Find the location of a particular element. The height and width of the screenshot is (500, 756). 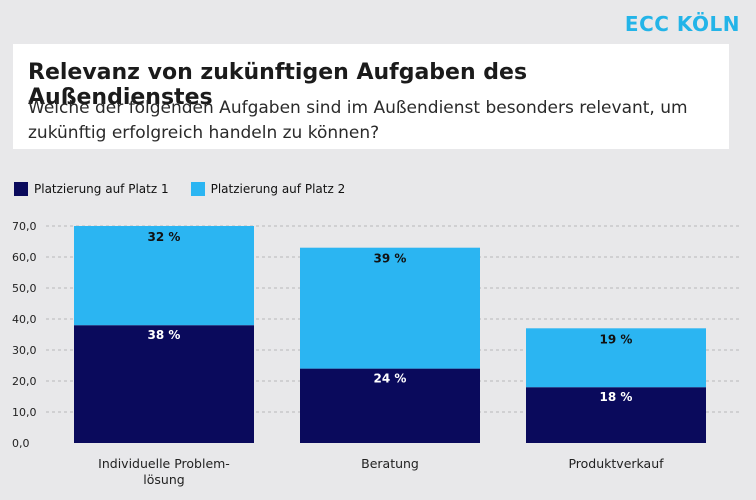

y-tick-label: 70,0 is located at coordinates (24, 226).